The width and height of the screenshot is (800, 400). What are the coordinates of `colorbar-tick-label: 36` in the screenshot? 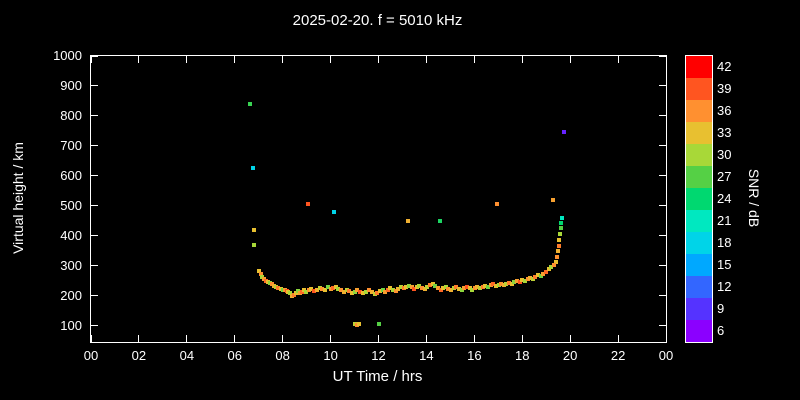 It's located at (724, 110).